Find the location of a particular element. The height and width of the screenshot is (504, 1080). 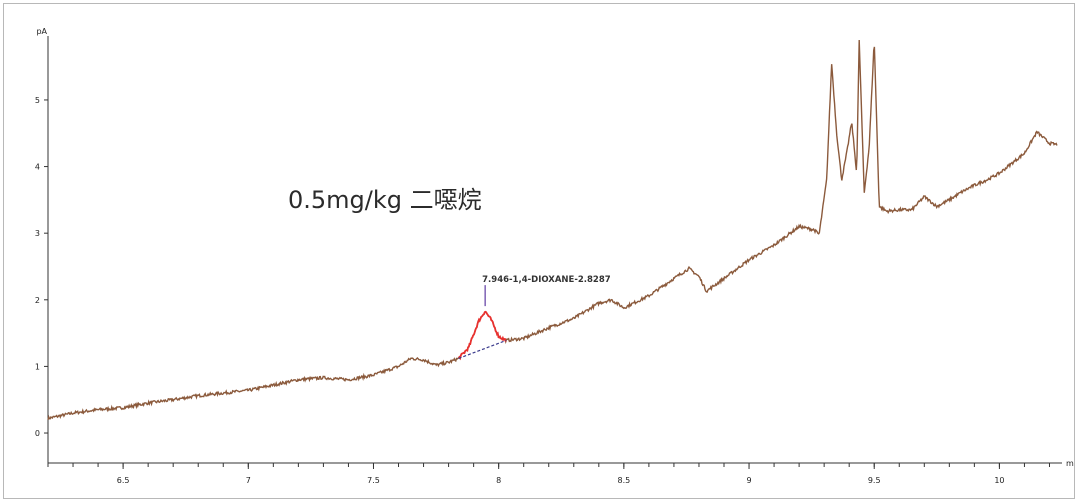

y-tick-label: 2 is located at coordinates (37, 300).